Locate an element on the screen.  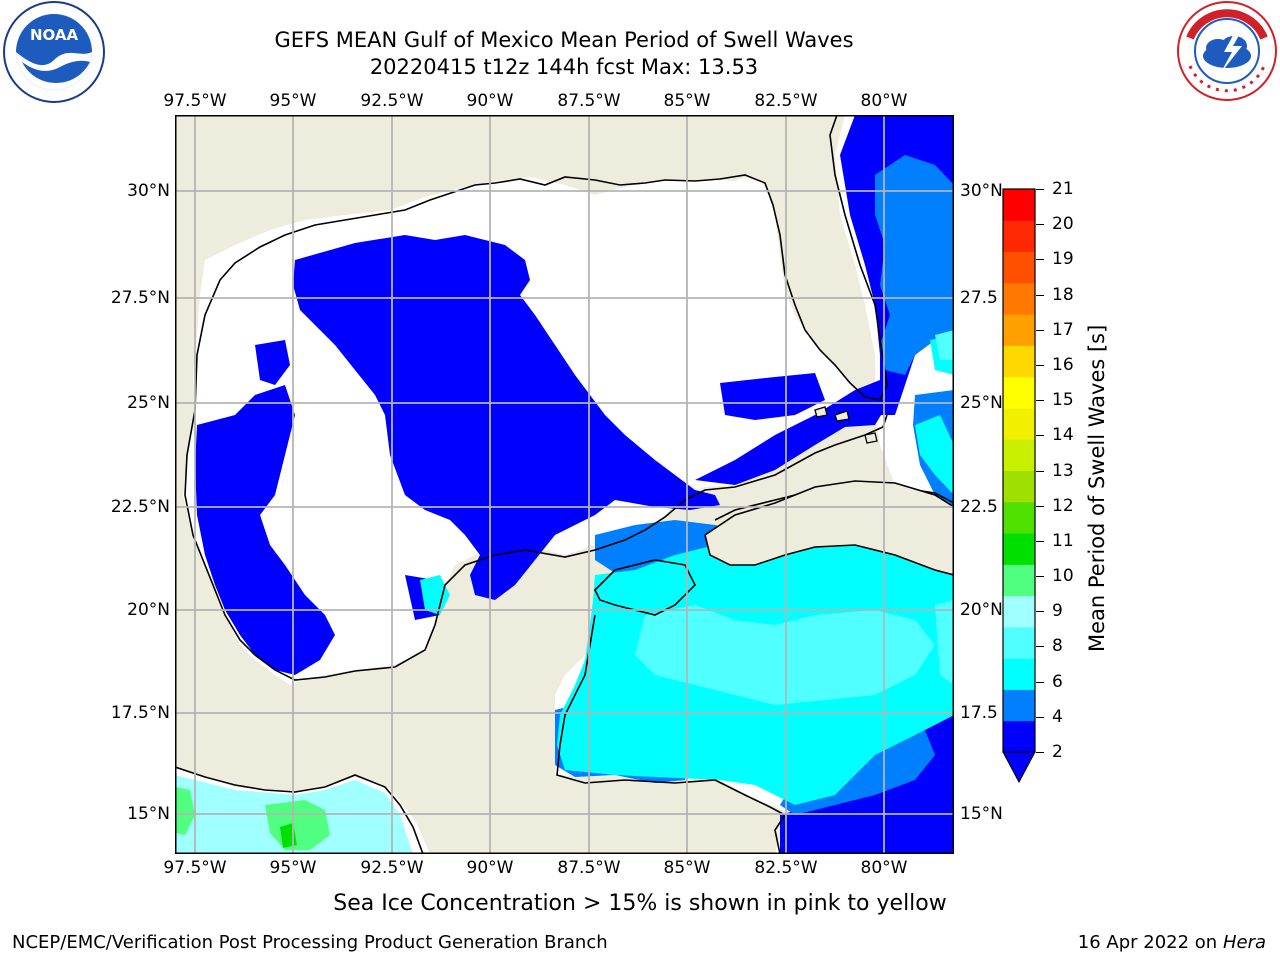
colorbar-tick-label: 9 is located at coordinates (1057, 611).